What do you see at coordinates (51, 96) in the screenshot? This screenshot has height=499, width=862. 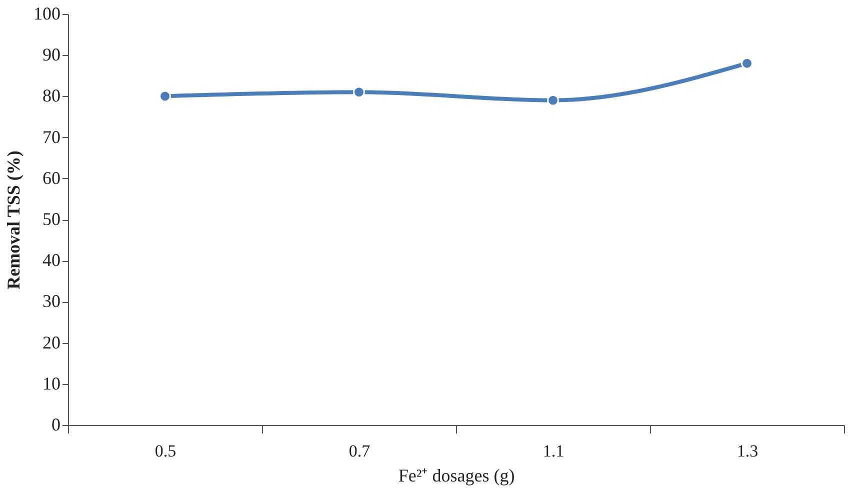 I see `y-tick-label: 80` at bounding box center [51, 96].